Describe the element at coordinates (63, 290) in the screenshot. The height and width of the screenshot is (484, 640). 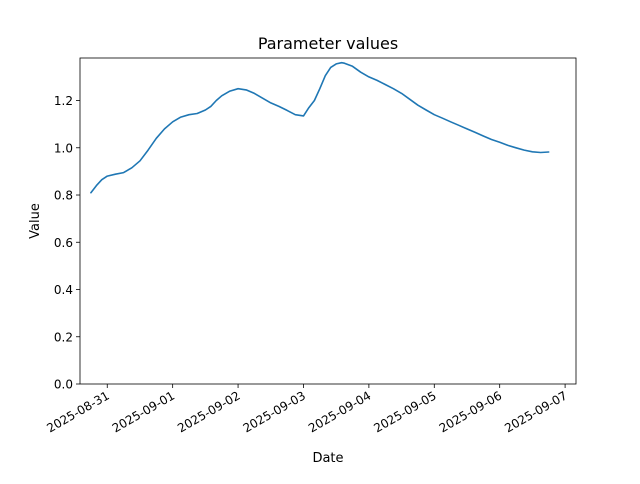
I see `y-tick-label: 0.4` at that location.